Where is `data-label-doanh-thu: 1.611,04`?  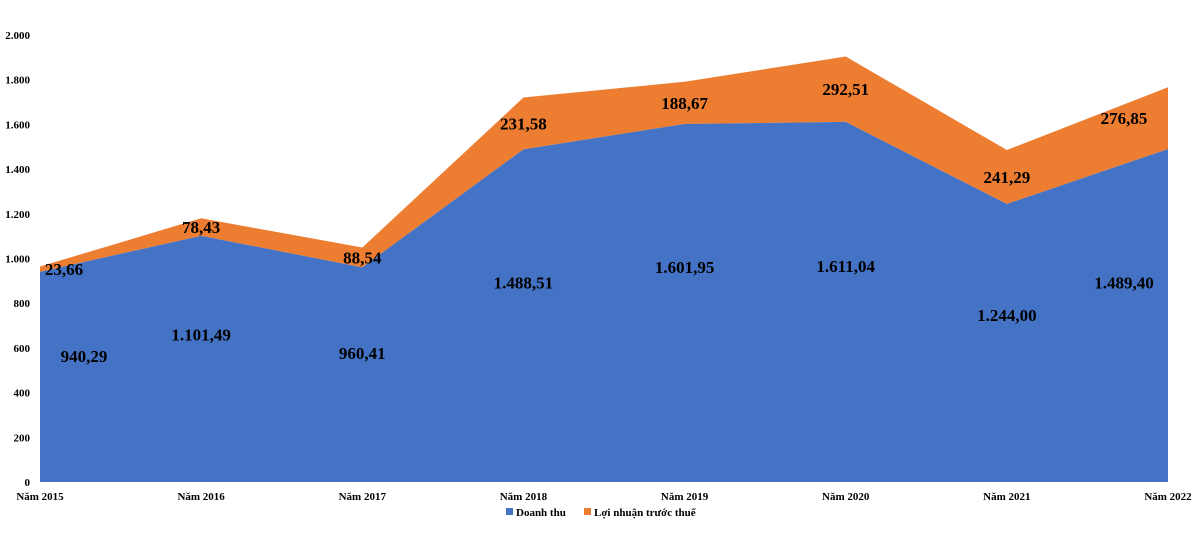 data-label-doanh-thu: 1.611,04 is located at coordinates (845, 266).